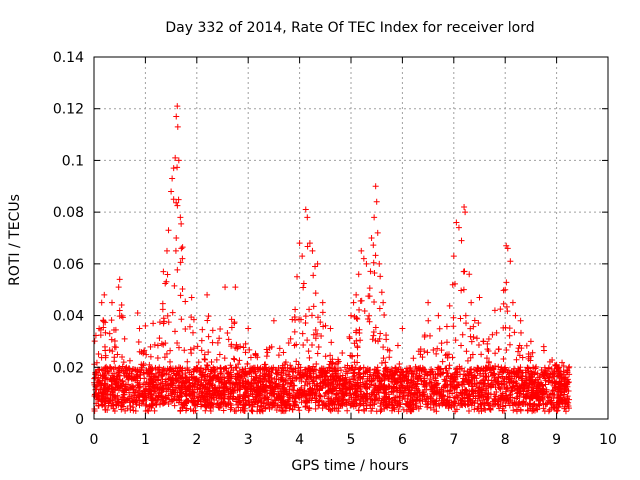  What do you see at coordinates (248, 440) in the screenshot?
I see `x-tick-label: 3` at bounding box center [248, 440].